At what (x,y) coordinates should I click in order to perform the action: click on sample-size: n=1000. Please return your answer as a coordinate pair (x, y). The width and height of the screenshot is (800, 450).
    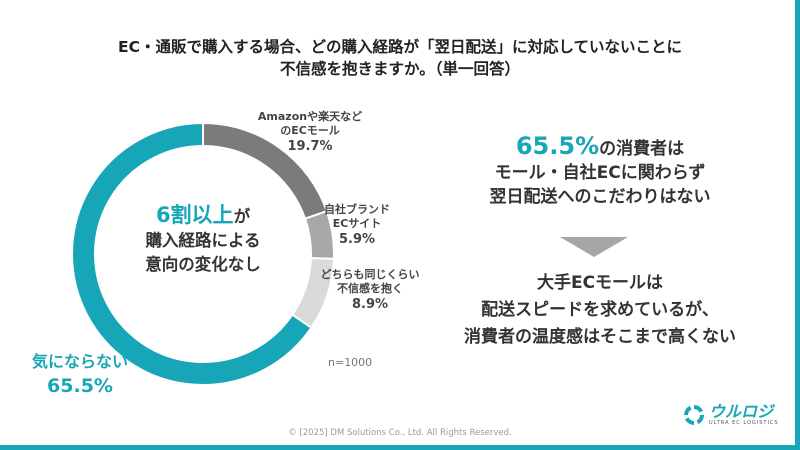
    Looking at the image, I should click on (350, 362).